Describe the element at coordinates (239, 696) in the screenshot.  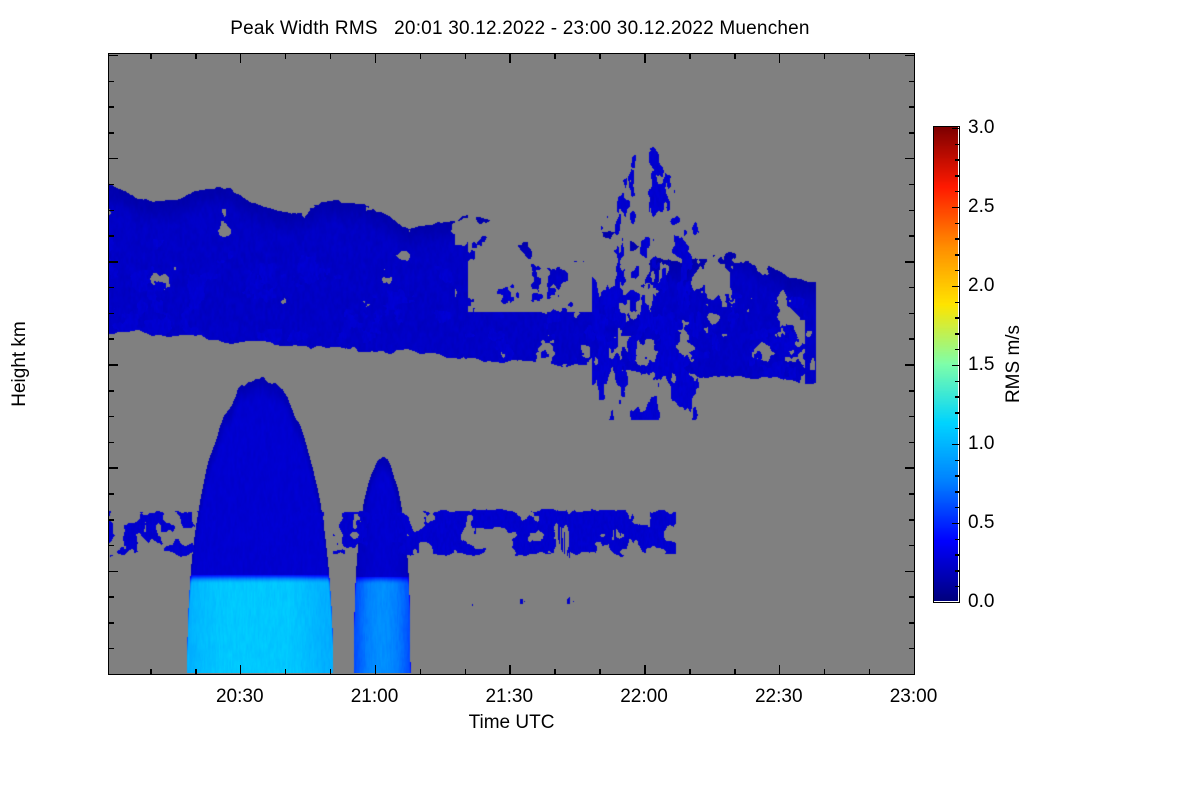
I see `x-axis-tick-label: 20:30` at that location.